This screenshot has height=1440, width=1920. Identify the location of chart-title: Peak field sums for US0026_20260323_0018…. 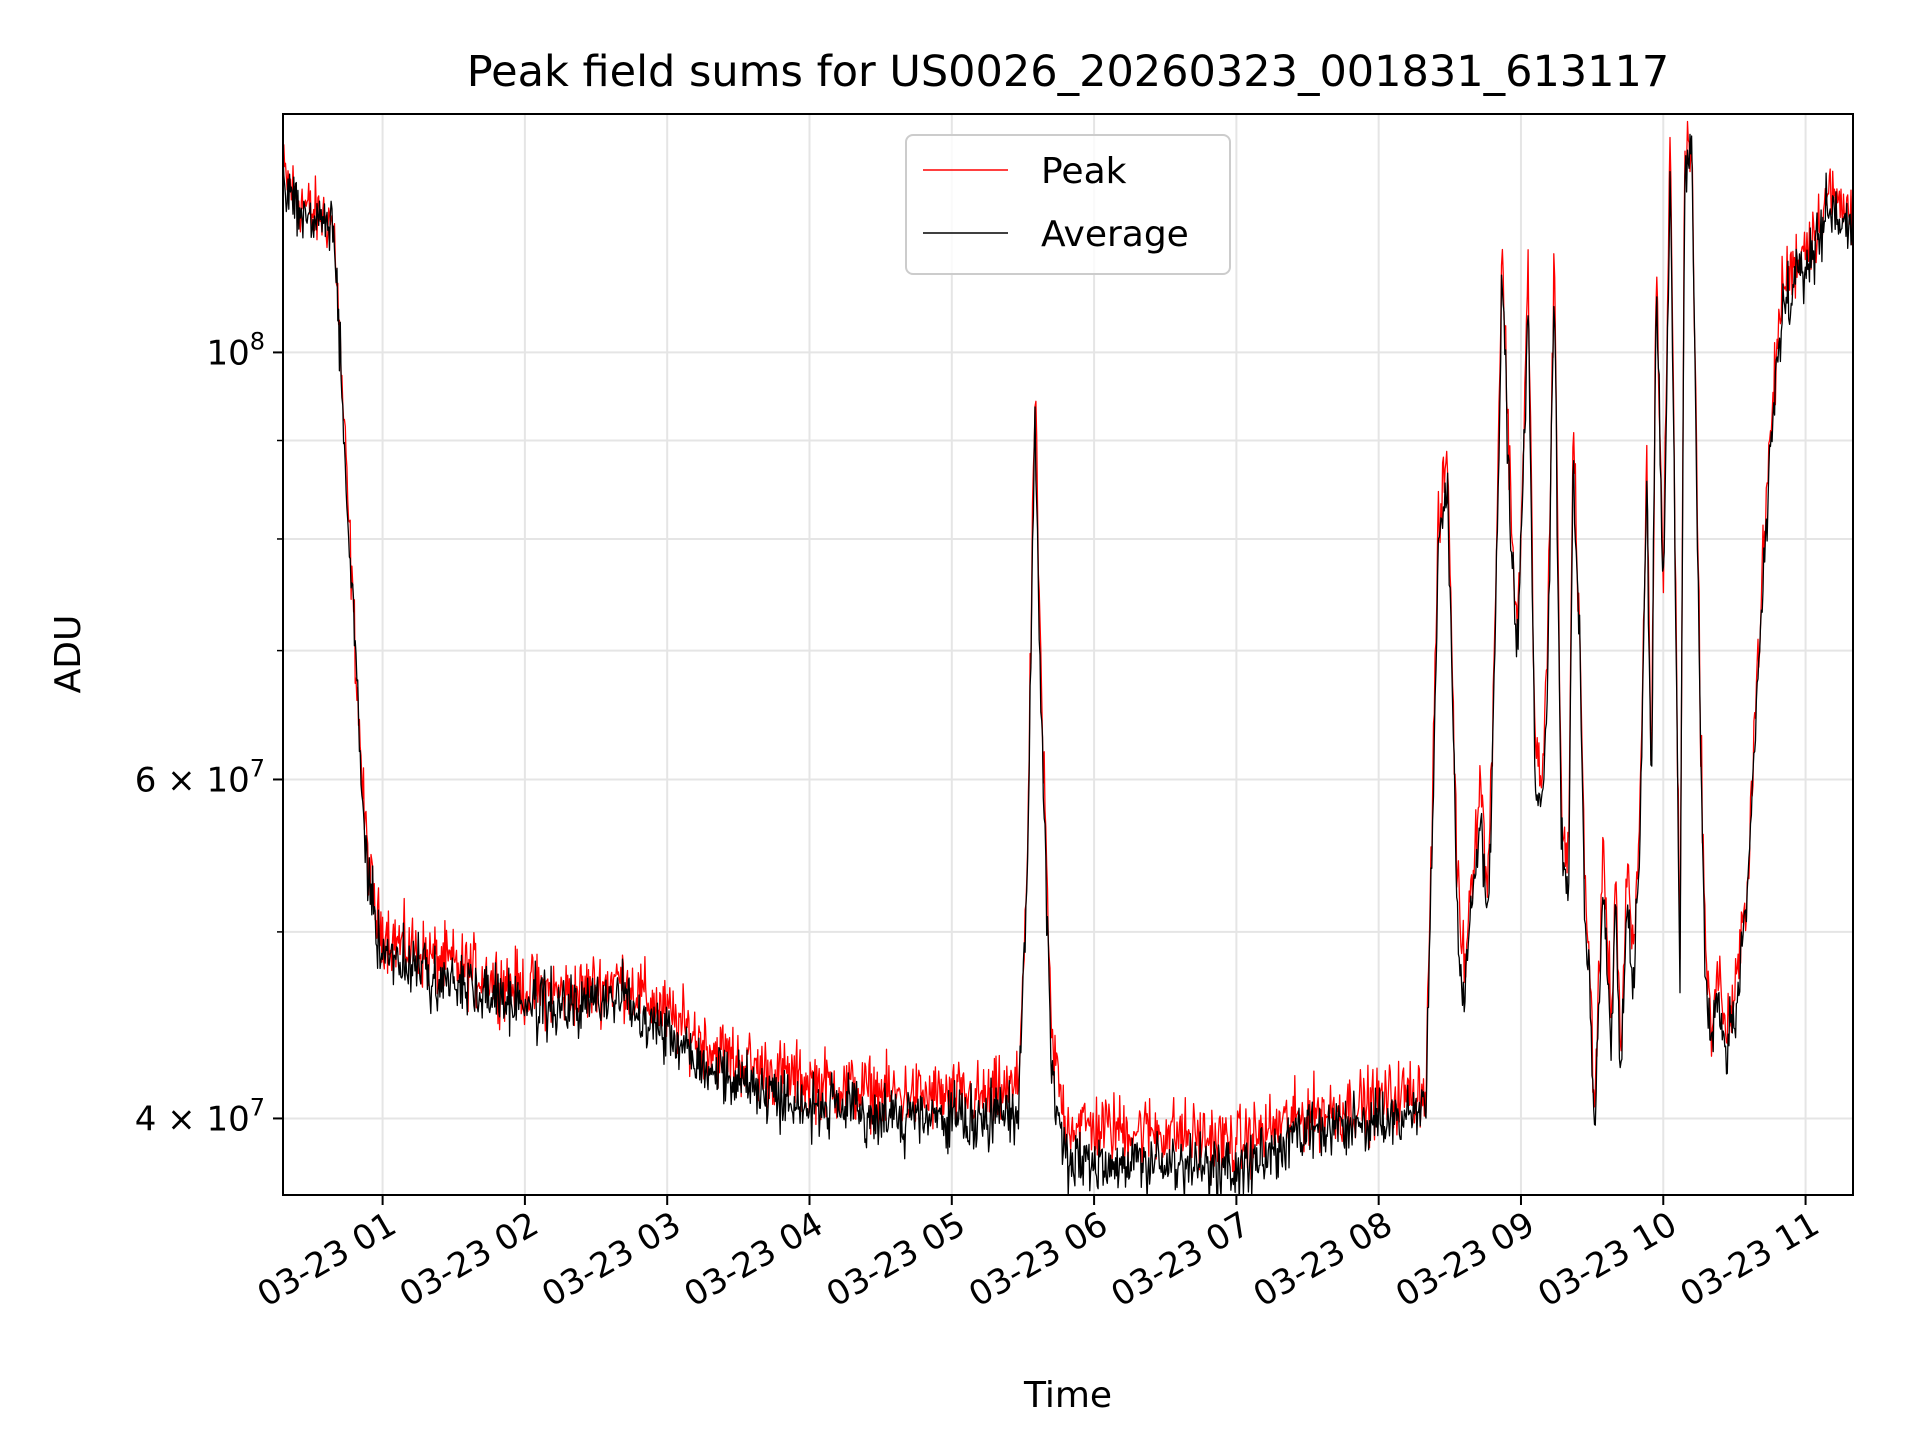
(1068, 72).